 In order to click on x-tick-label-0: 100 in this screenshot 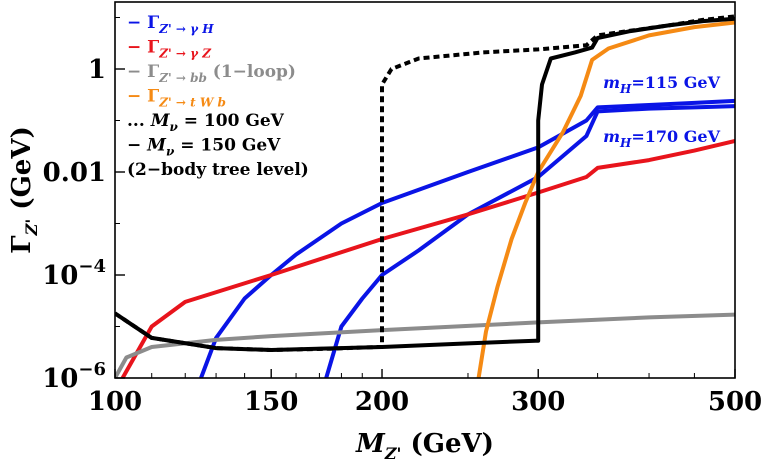, I will do `click(115, 402)`.